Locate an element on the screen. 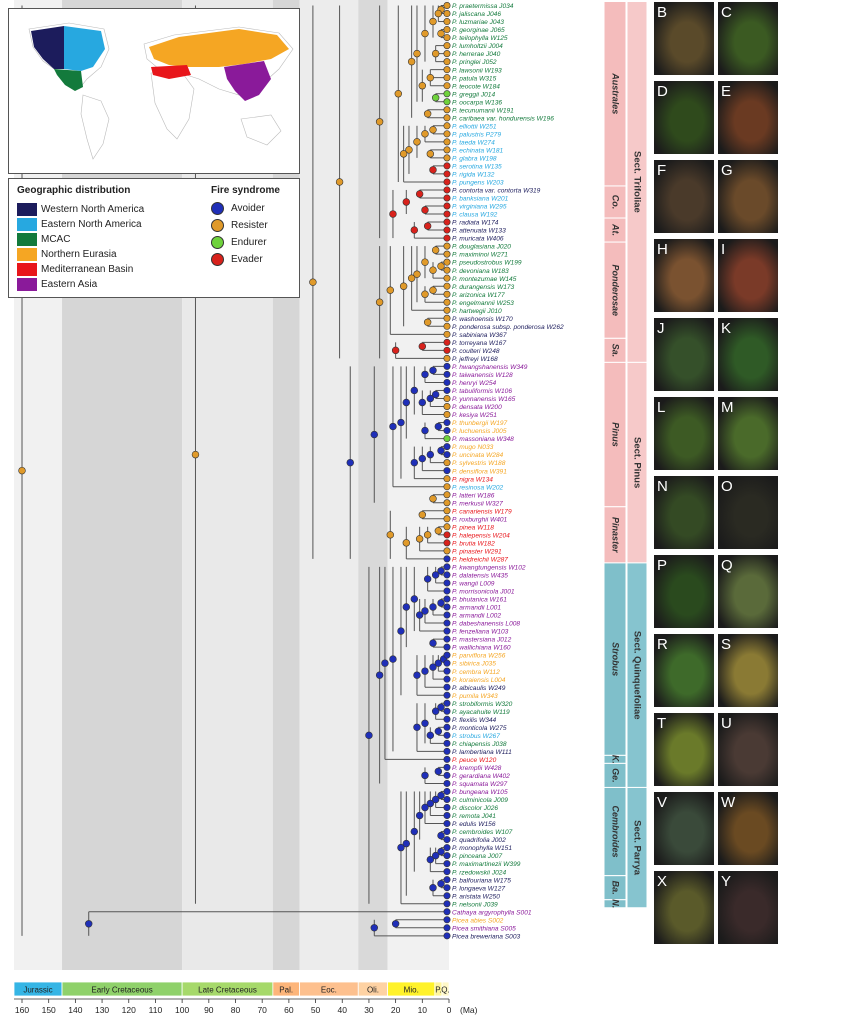  taxon-label: P. palustris P279 is located at coordinates (476, 134).